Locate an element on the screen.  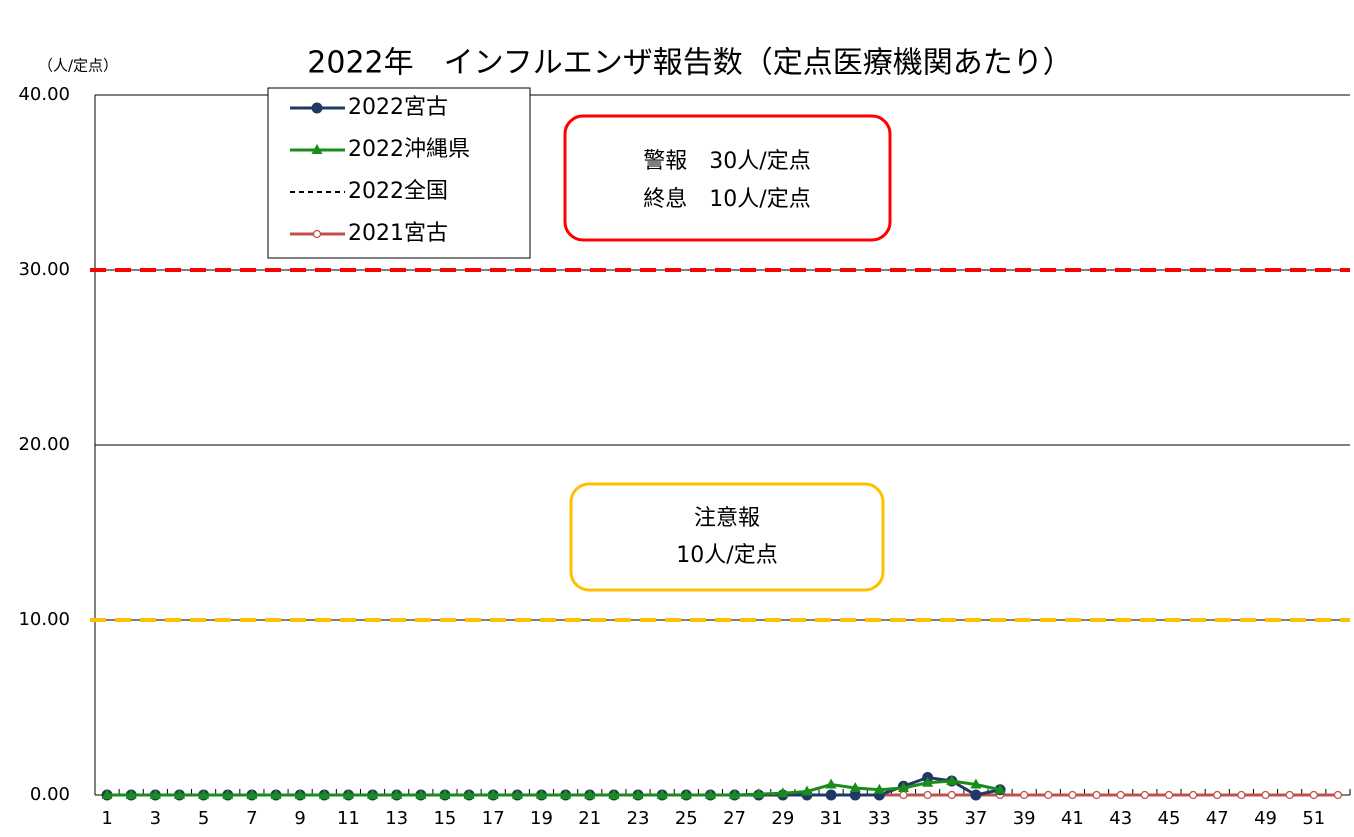
annotation-text: 警報 30人/定点 is located at coordinates (726, 161).